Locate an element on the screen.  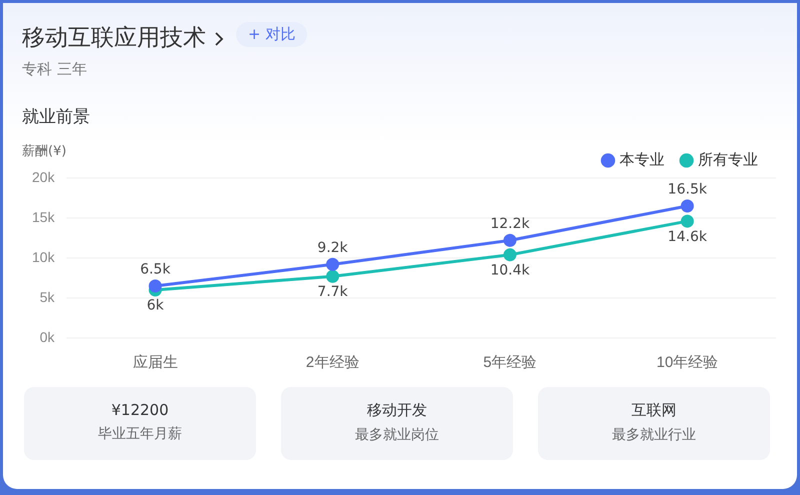
legend-label: 本专业 is located at coordinates (642, 159).